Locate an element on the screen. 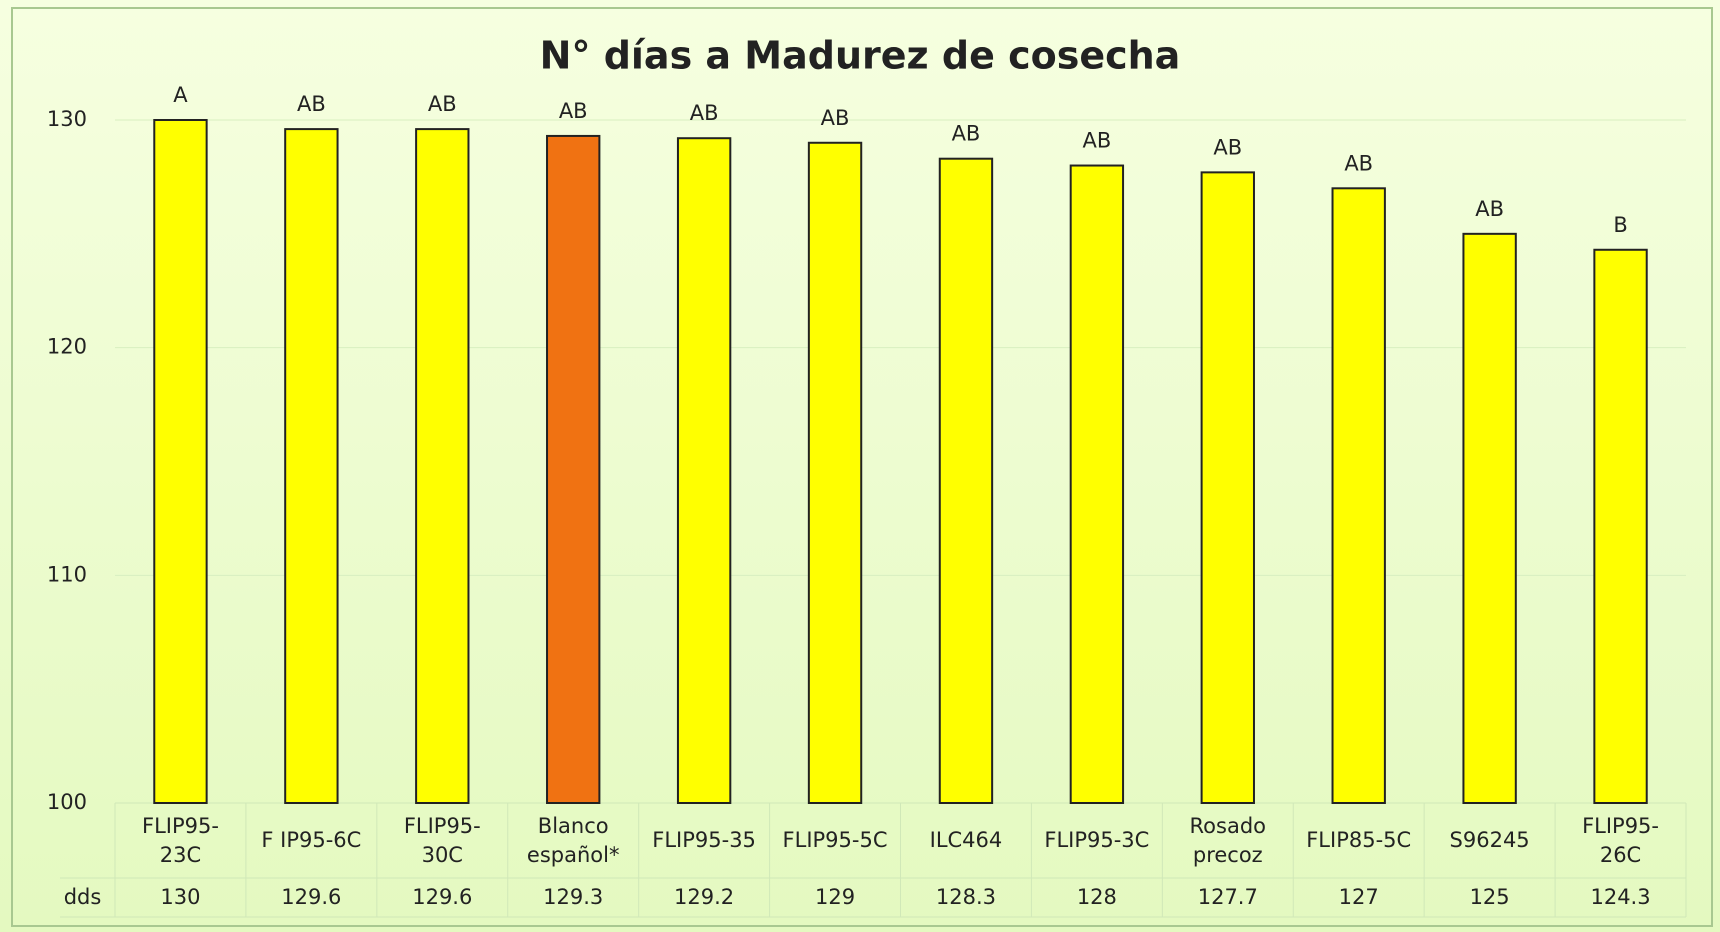  table-value: 128 is located at coordinates (1096, 897).